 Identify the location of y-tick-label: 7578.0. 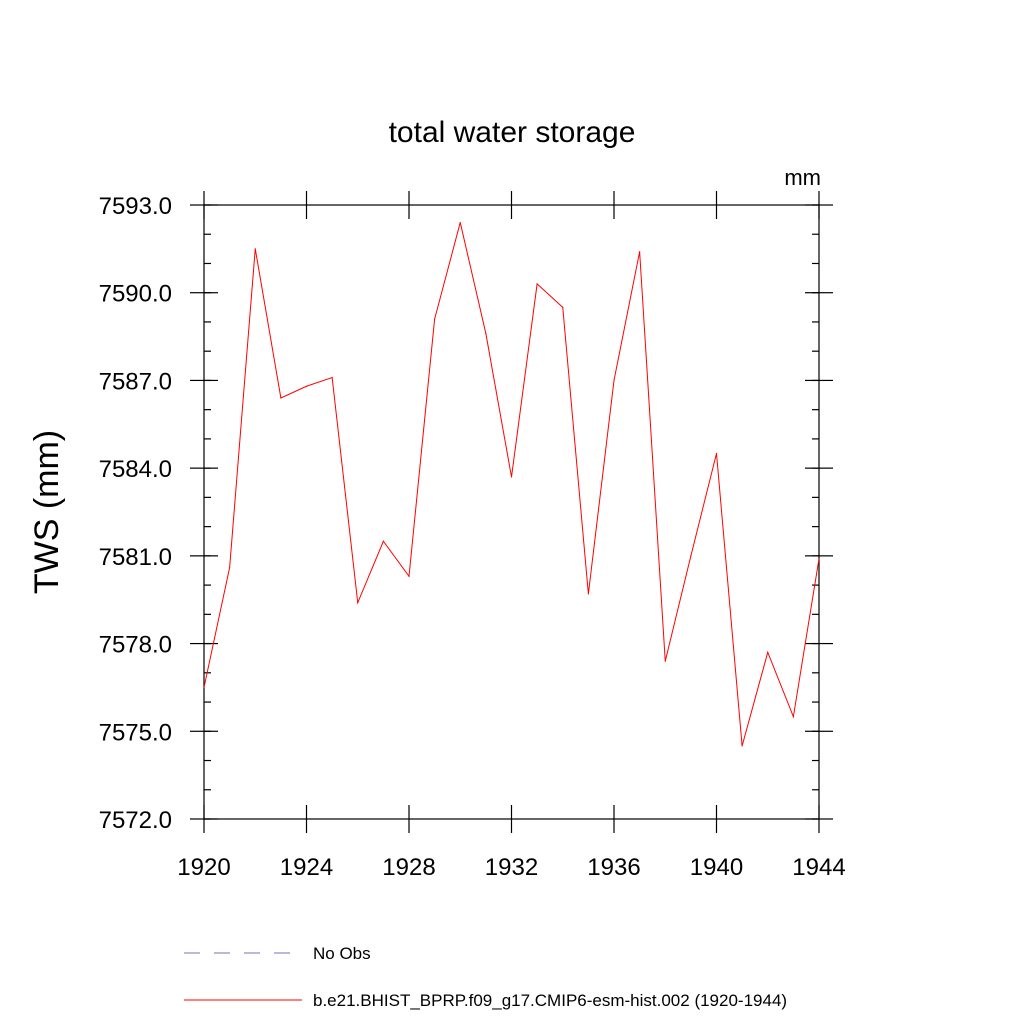
(135, 645).